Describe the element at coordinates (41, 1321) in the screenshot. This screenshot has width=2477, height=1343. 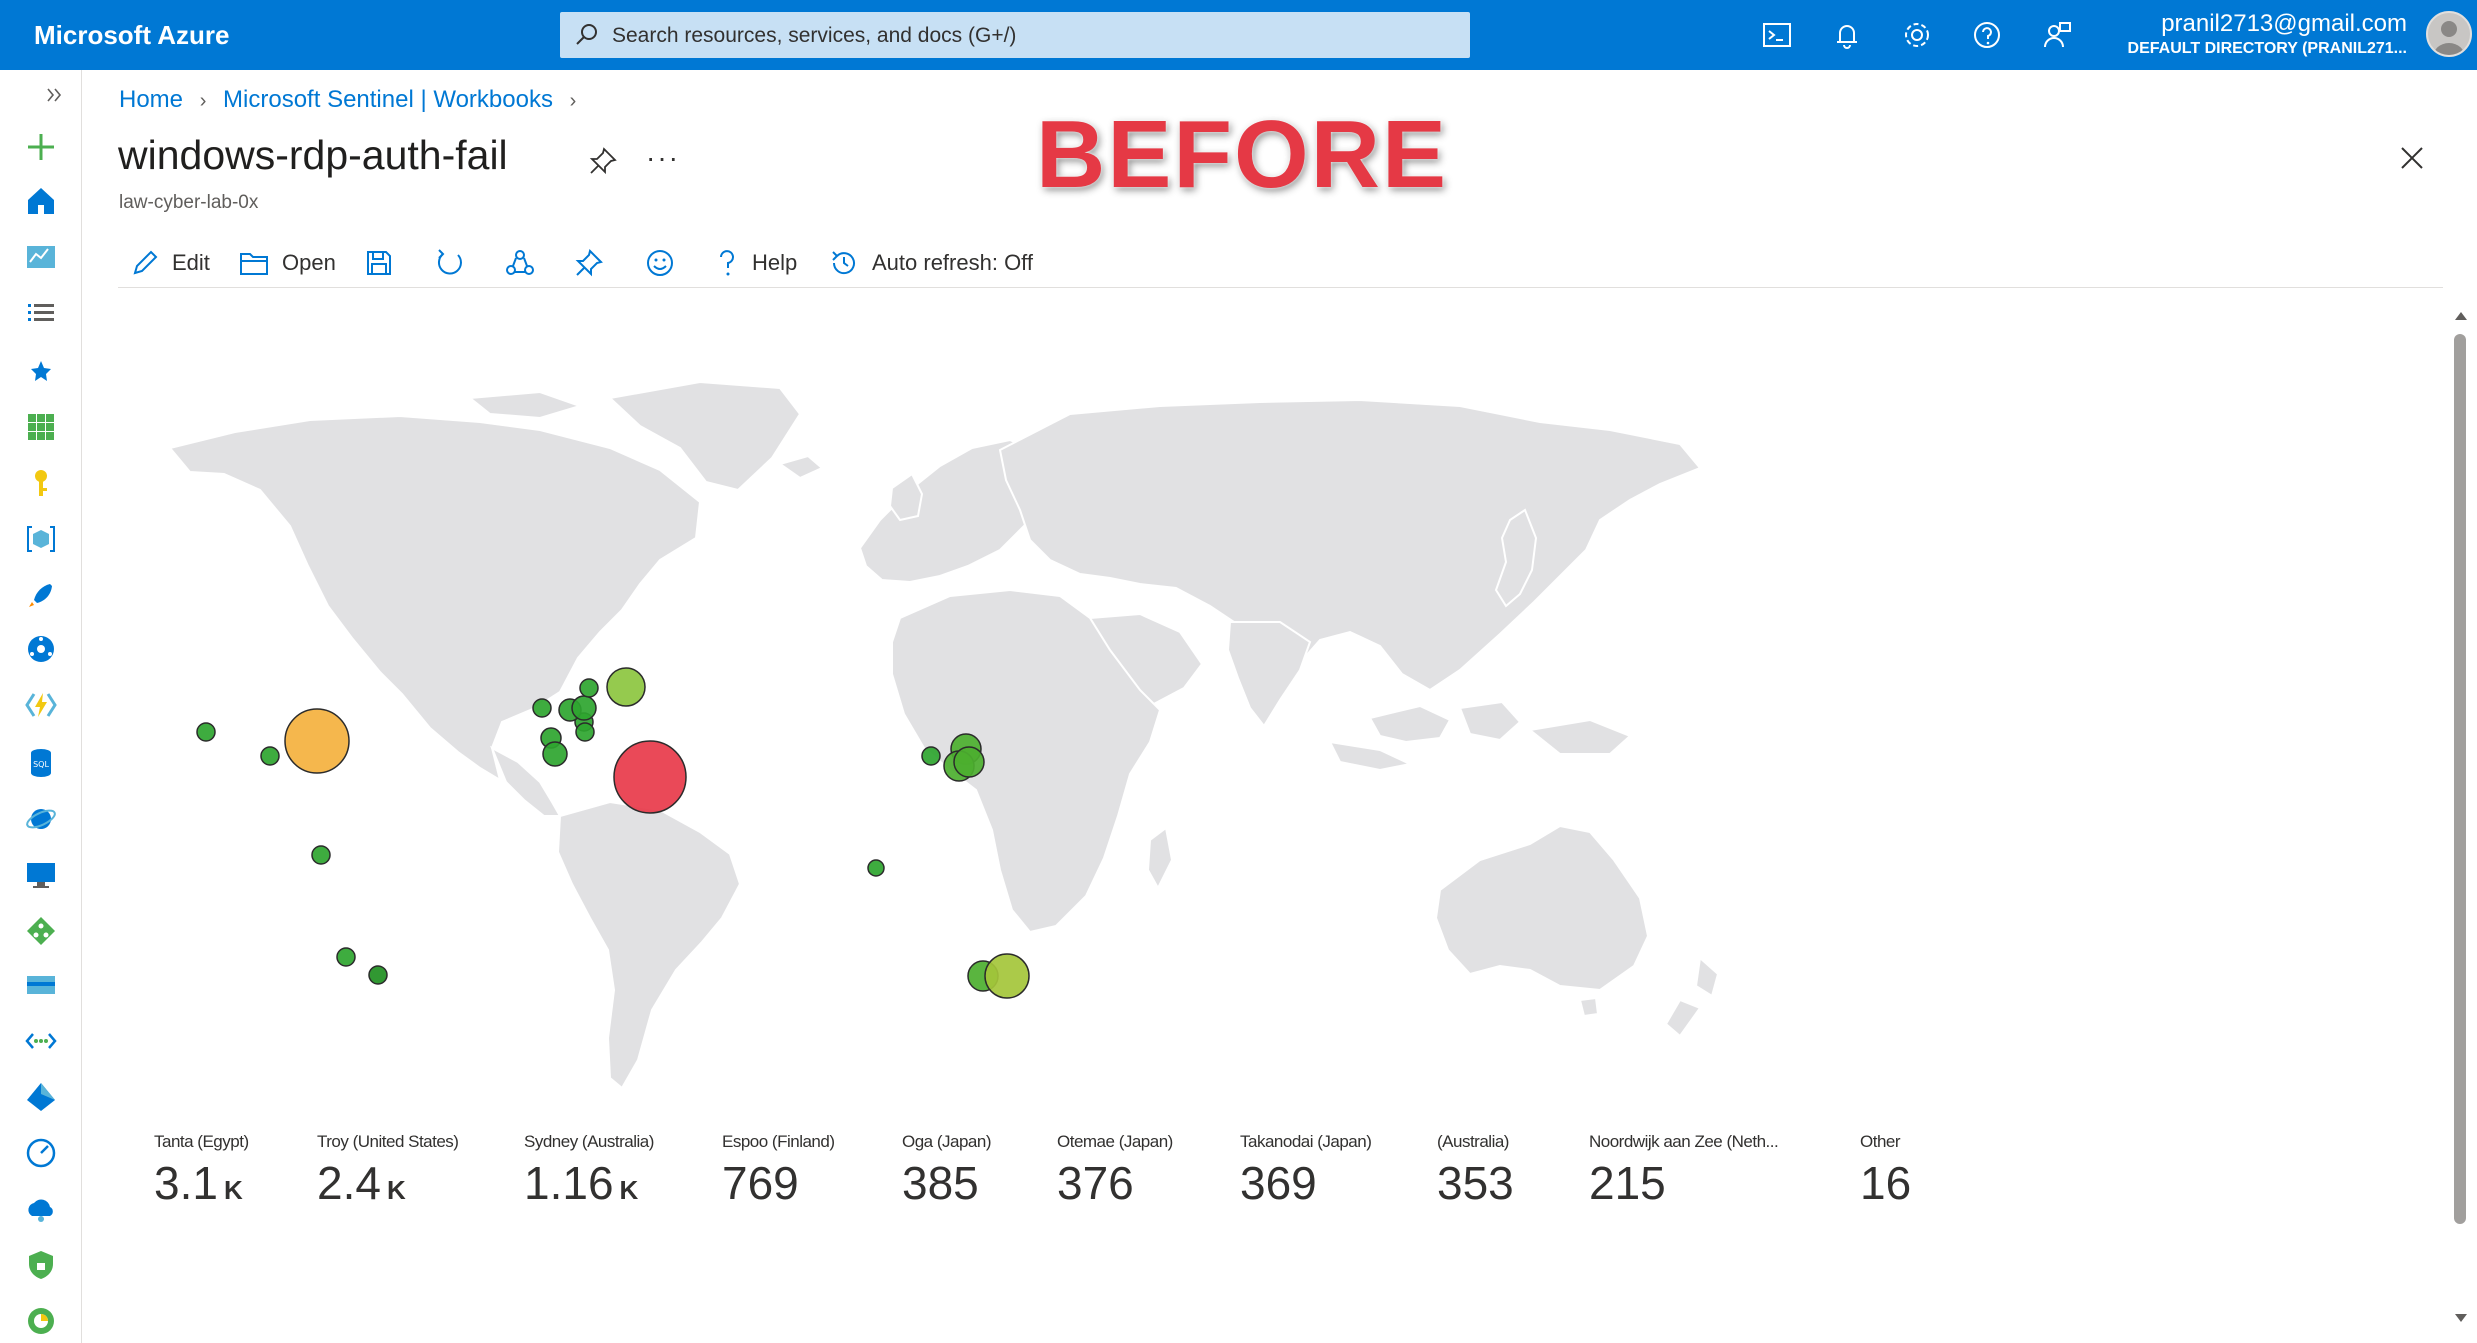
I see `cost-management-icon` at that location.